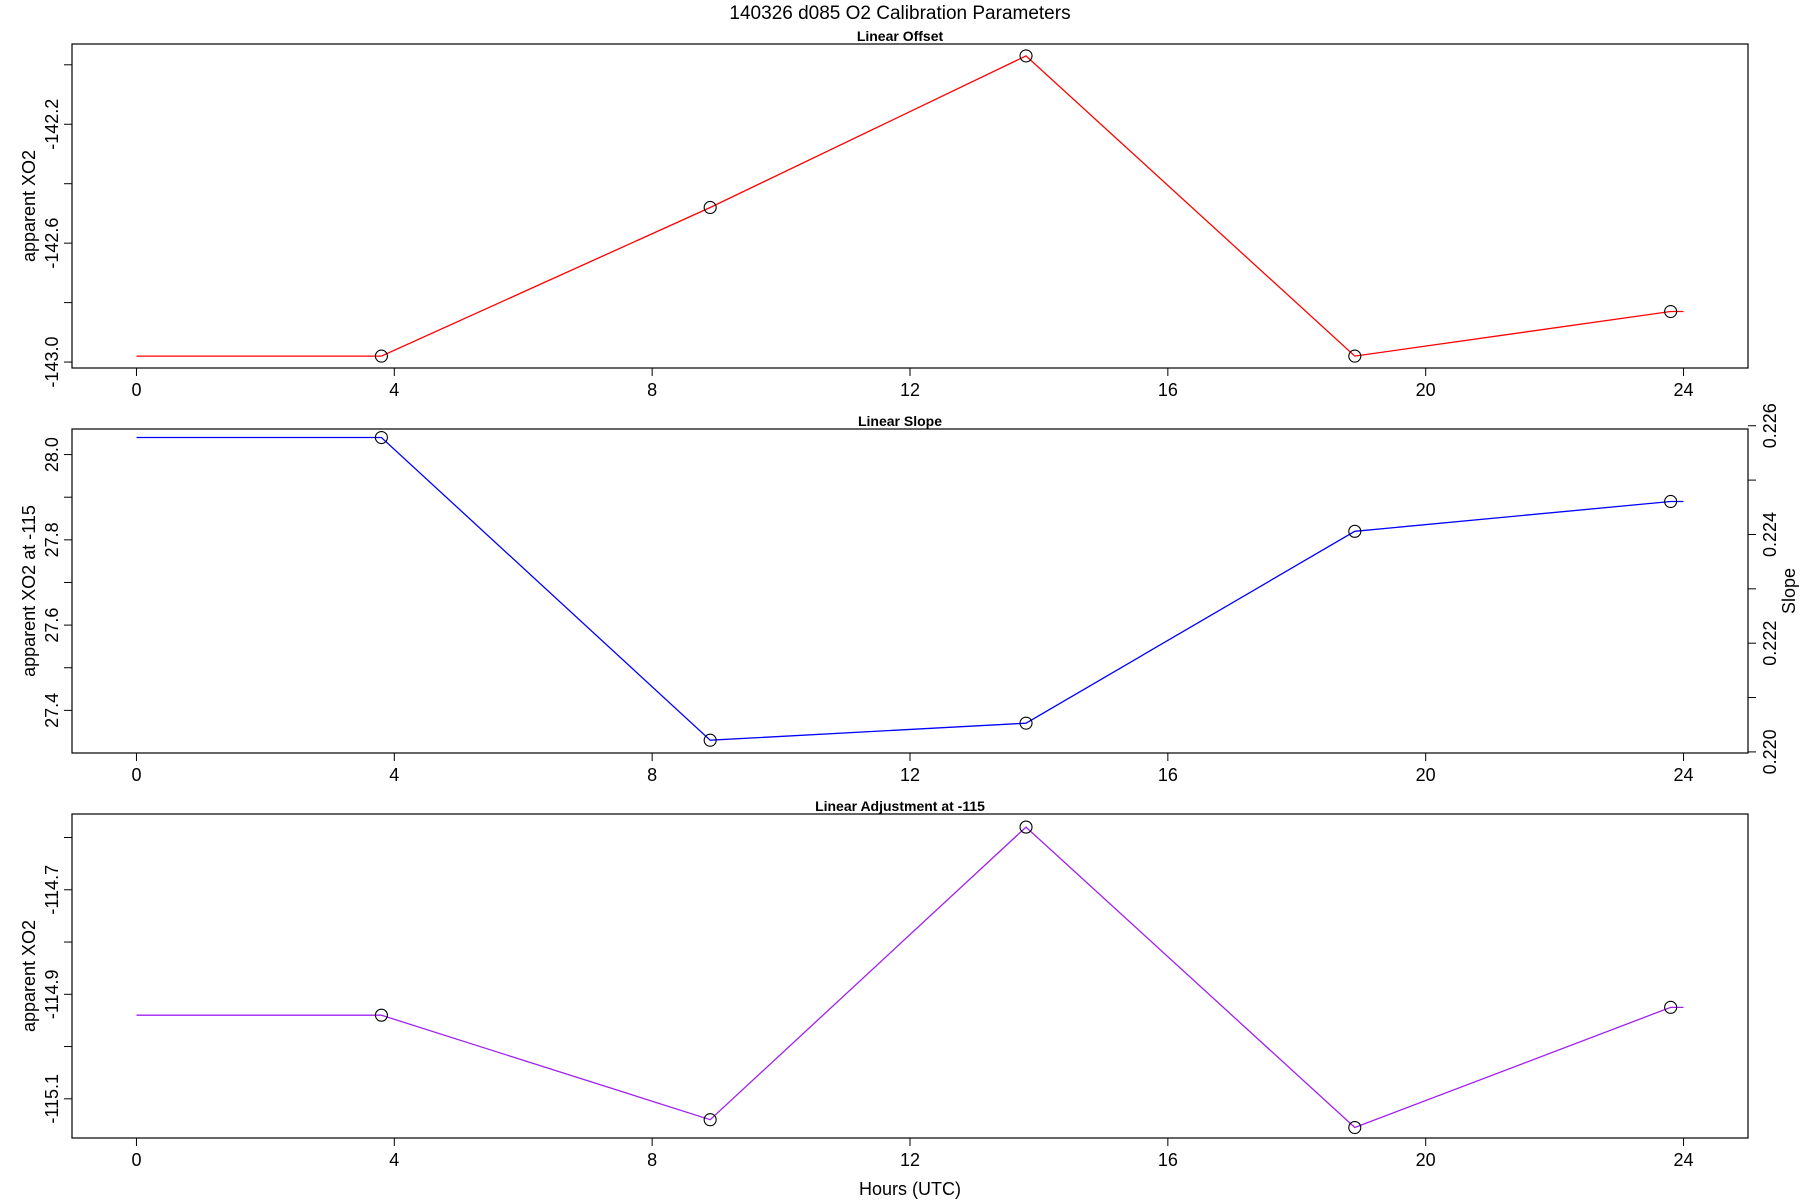  What do you see at coordinates (52, 625) in the screenshot?
I see `y-tick-label: 27.6` at bounding box center [52, 625].